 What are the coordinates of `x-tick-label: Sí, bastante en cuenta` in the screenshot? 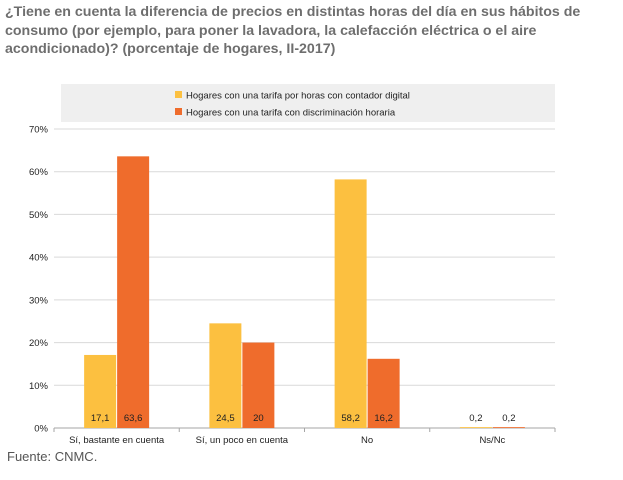 It's located at (117, 440).